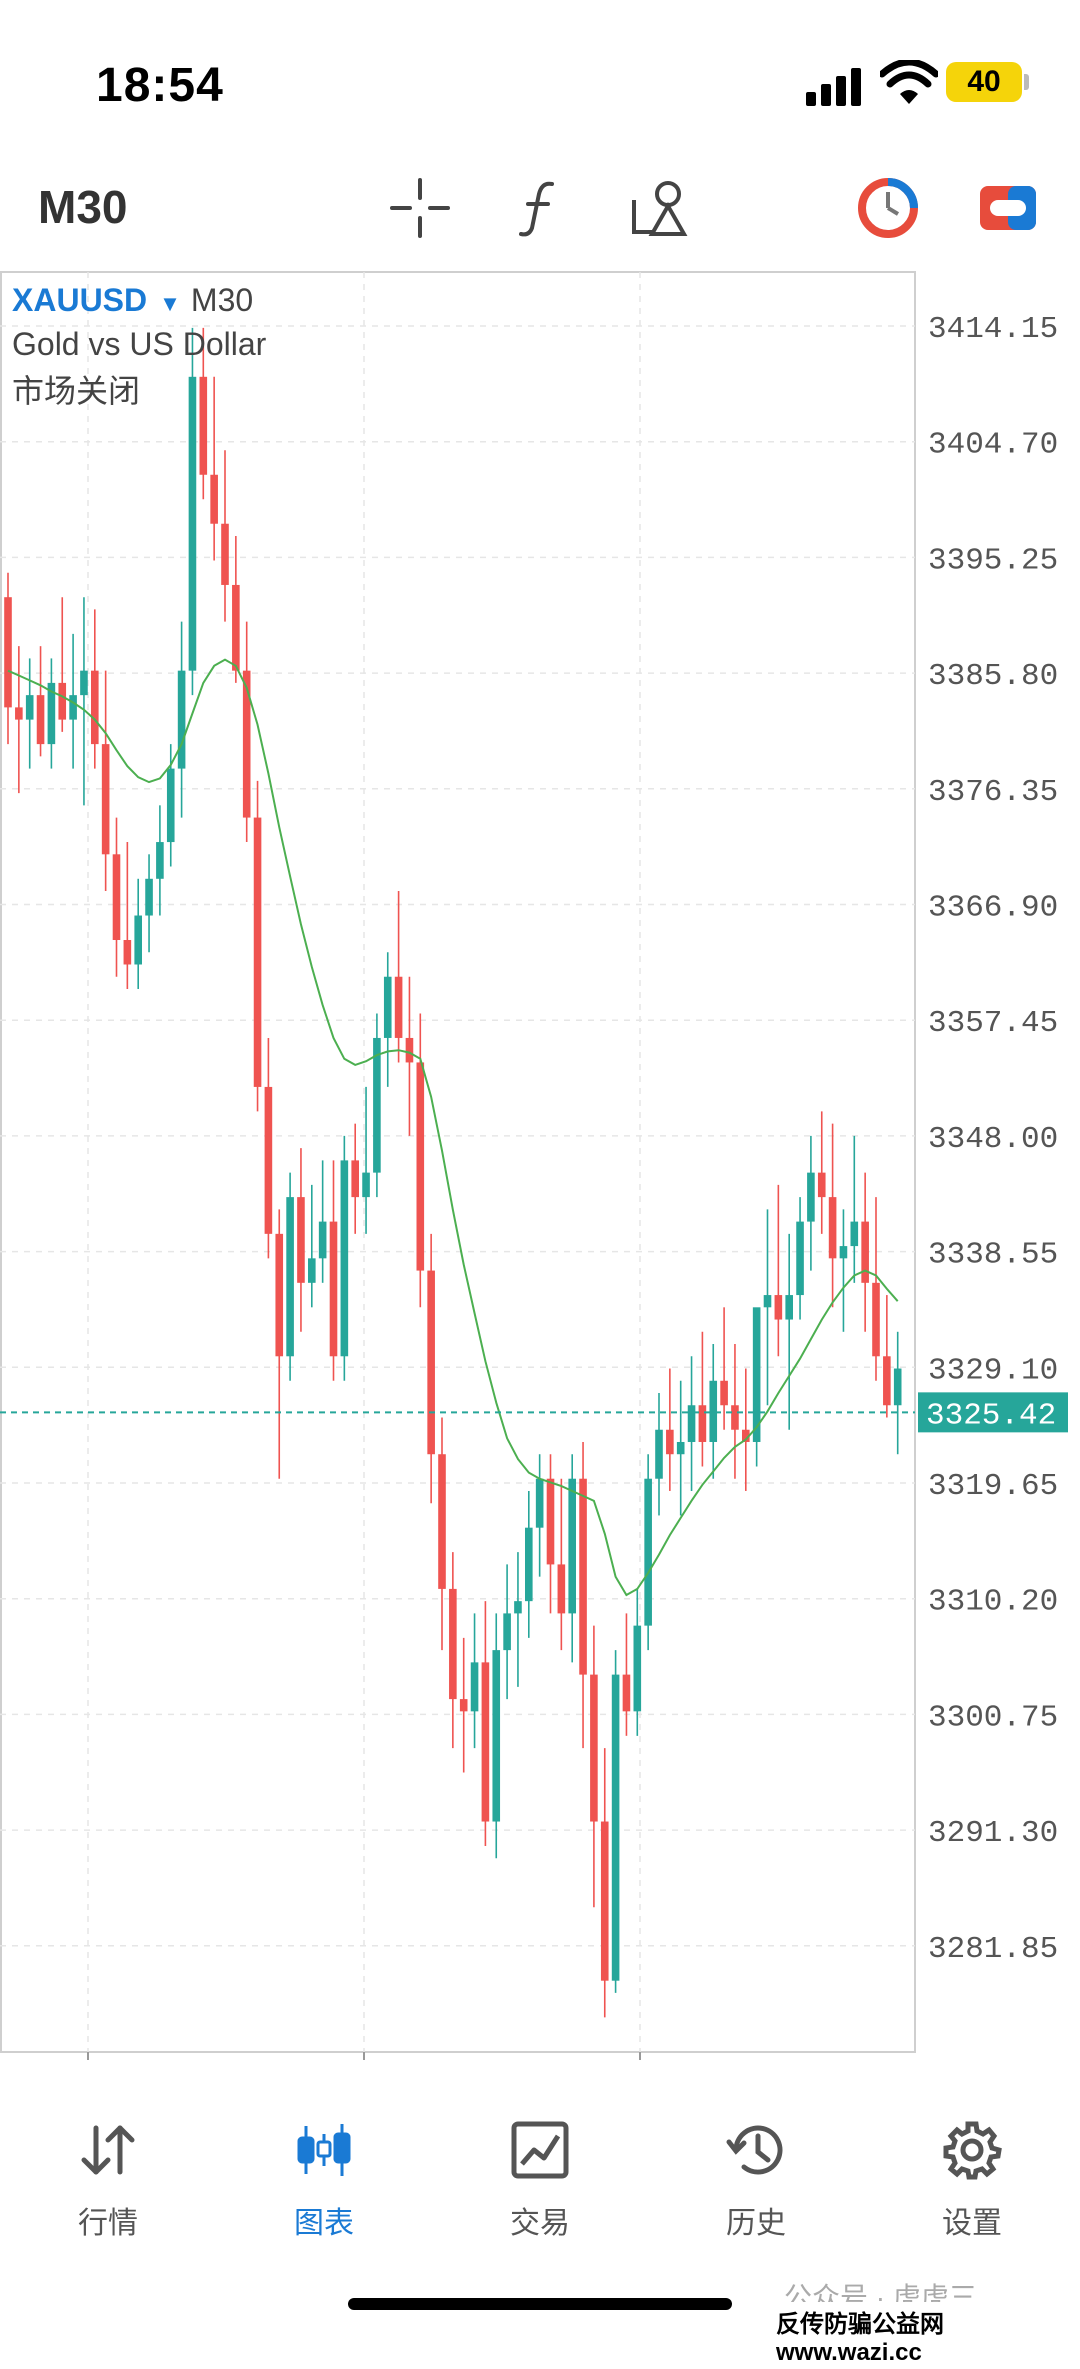  I want to click on wifi-icon, so click(909, 82).